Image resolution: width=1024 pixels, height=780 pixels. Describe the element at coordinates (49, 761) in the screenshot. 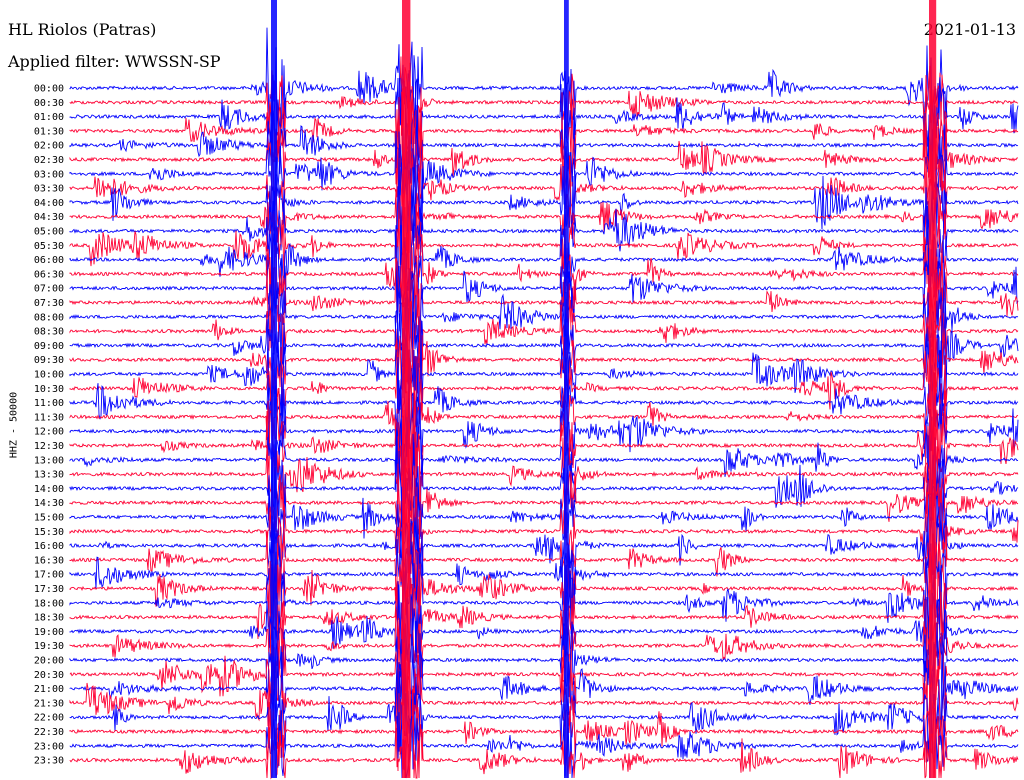

I see `time-tick-label: 23:30` at that location.